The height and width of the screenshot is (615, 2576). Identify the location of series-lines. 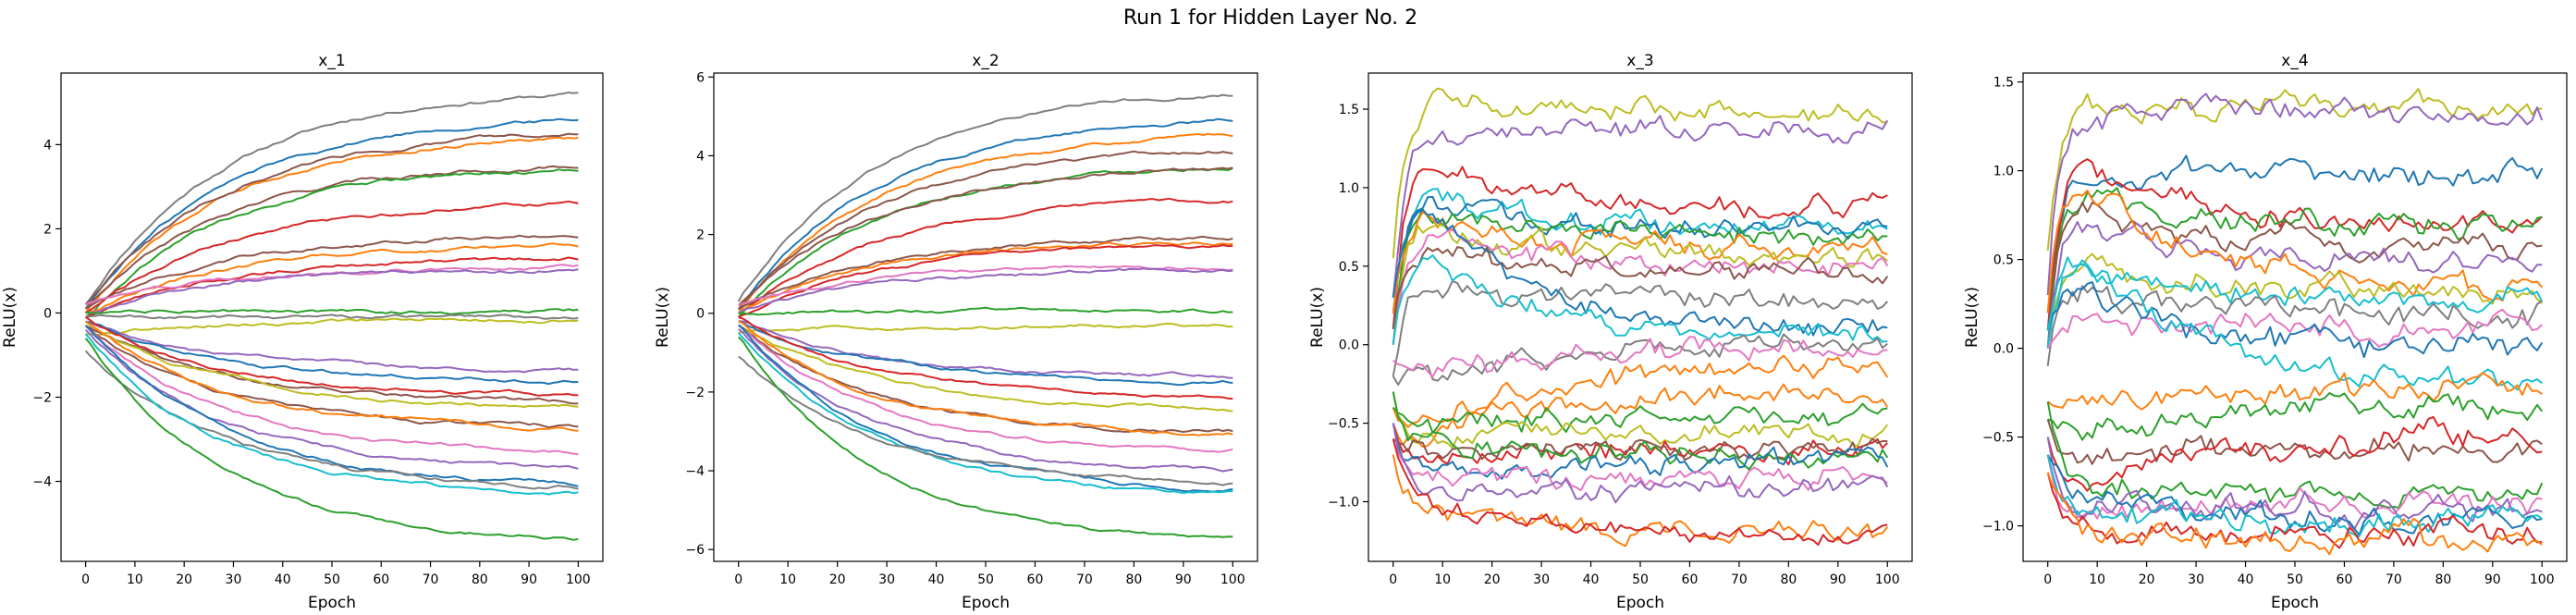
(1640, 317).